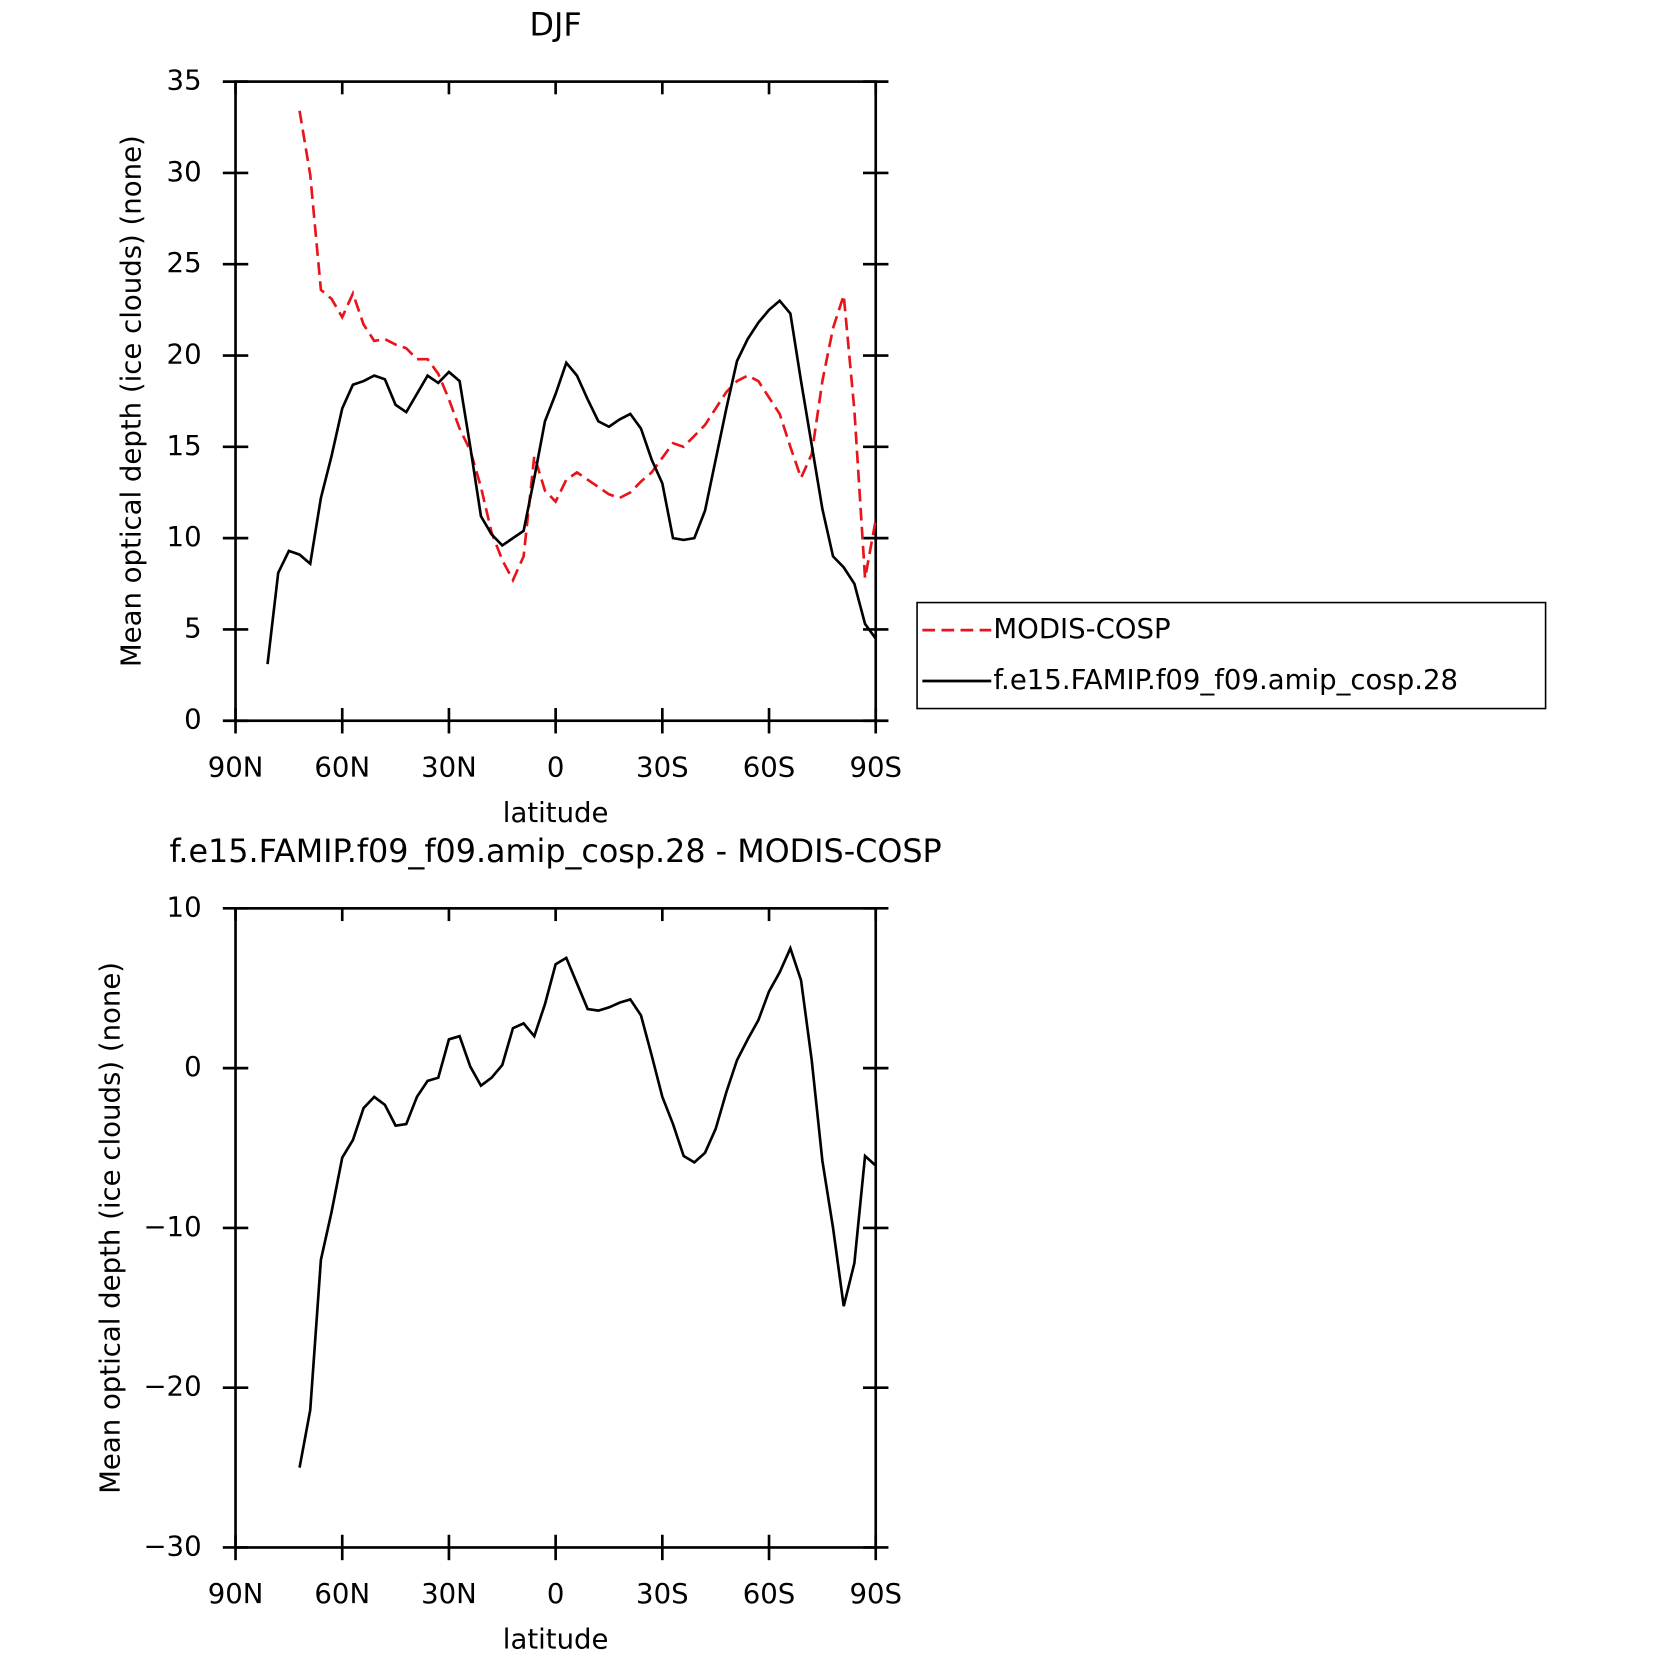  Describe the element at coordinates (184, 446) in the screenshot. I see `y-tick-label: 15` at that location.